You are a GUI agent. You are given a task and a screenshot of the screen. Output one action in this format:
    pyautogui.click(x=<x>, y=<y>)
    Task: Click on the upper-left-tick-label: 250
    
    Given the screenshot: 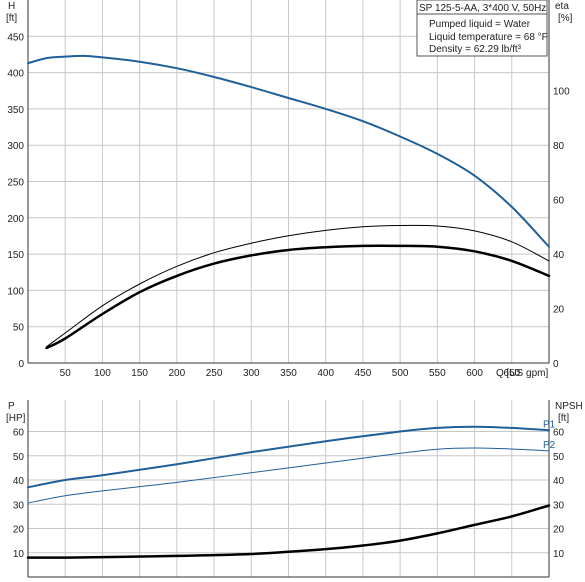 What is the action you would take?
    pyautogui.click(x=15, y=183)
    